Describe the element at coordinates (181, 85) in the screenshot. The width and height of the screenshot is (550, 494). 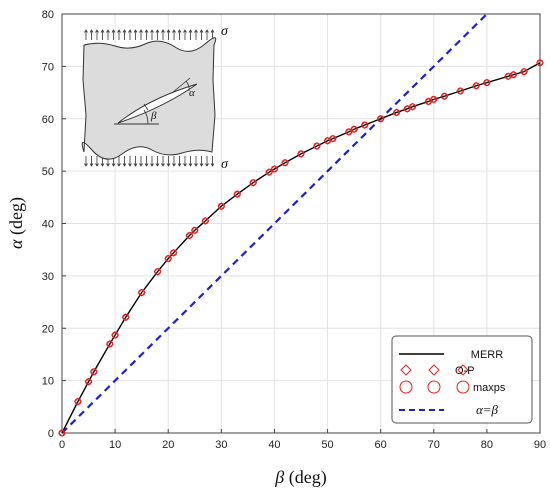
I see `inset-load-direction-line` at that location.